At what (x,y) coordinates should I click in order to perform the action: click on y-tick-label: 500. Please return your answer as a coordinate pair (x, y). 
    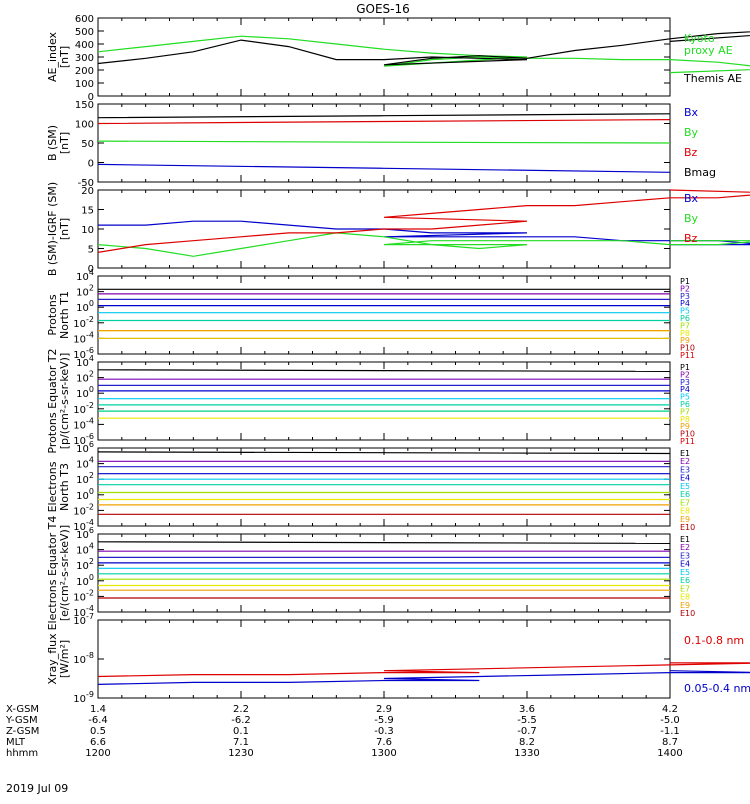
    Looking at the image, I should click on (84, 32).